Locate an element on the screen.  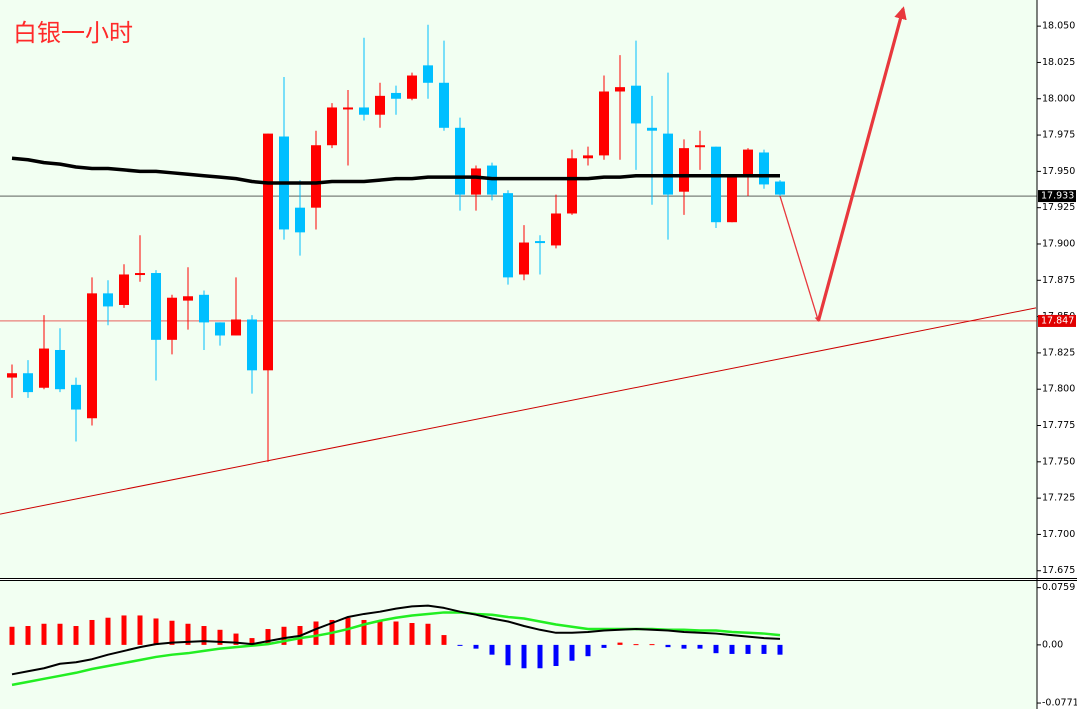
y-tick-label: 17.675 is located at coordinates (1058, 570).